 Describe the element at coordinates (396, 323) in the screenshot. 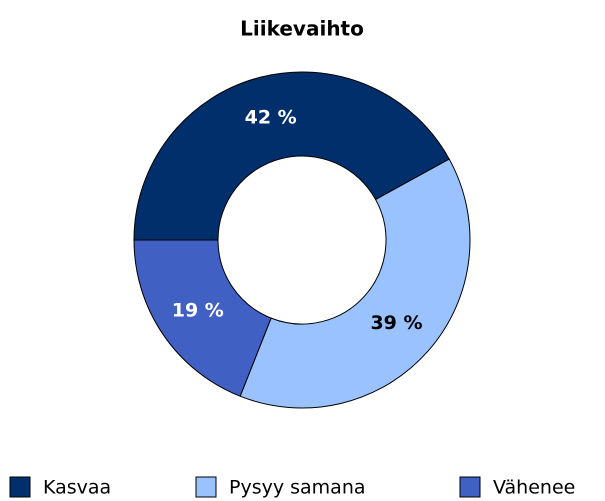

I see `data-label: 39 %` at that location.